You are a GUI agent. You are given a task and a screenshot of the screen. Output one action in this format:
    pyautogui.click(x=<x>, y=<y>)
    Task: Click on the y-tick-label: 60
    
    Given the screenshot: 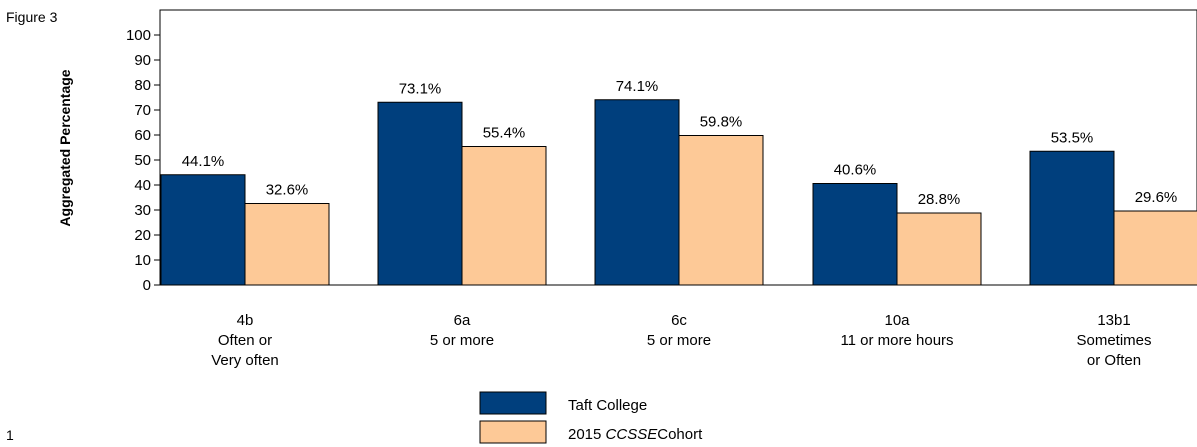 What is the action you would take?
    pyautogui.click(x=142, y=135)
    